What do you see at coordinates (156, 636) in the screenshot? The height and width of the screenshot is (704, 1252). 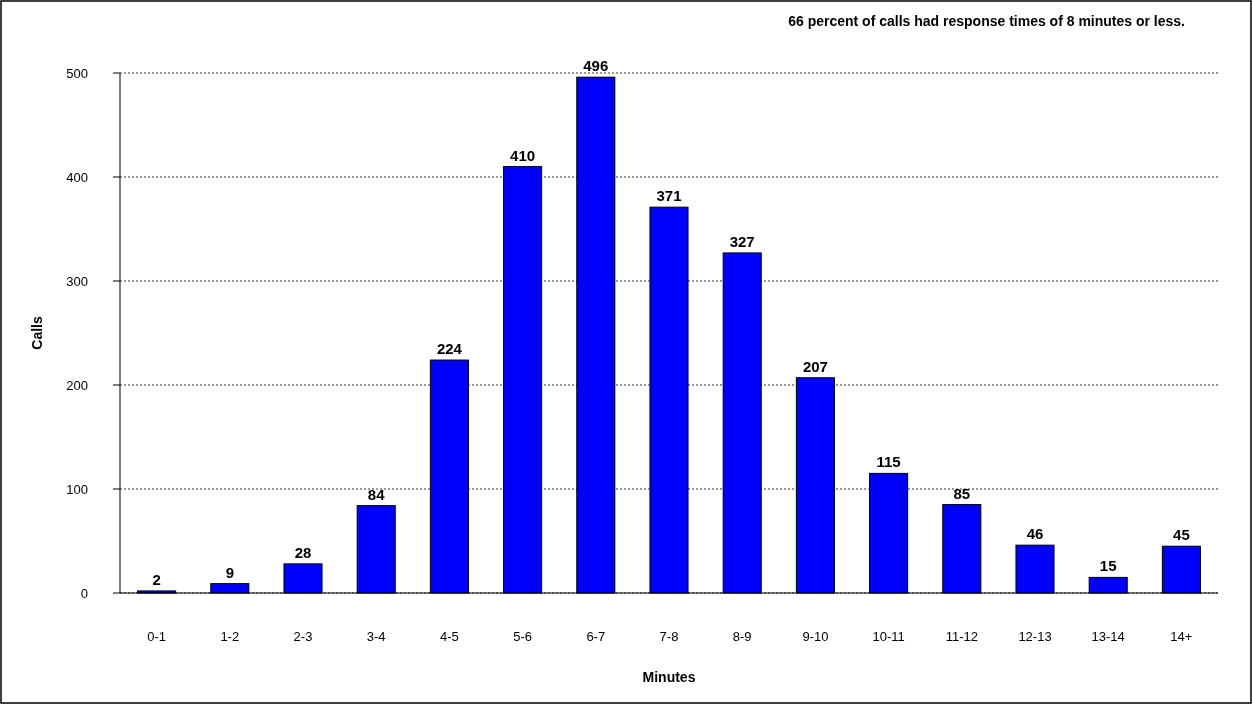 I see `x-tick-label: 0-1` at bounding box center [156, 636].